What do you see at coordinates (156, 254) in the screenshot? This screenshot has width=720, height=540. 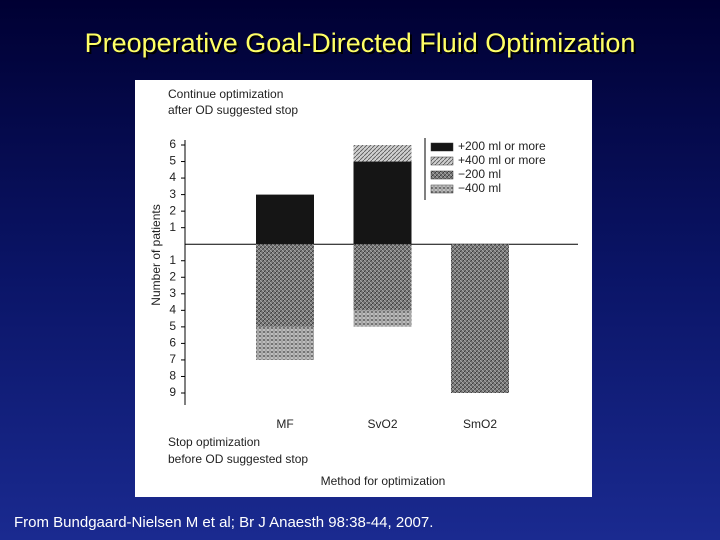 I see `y-axis-label: Number of patients` at bounding box center [156, 254].